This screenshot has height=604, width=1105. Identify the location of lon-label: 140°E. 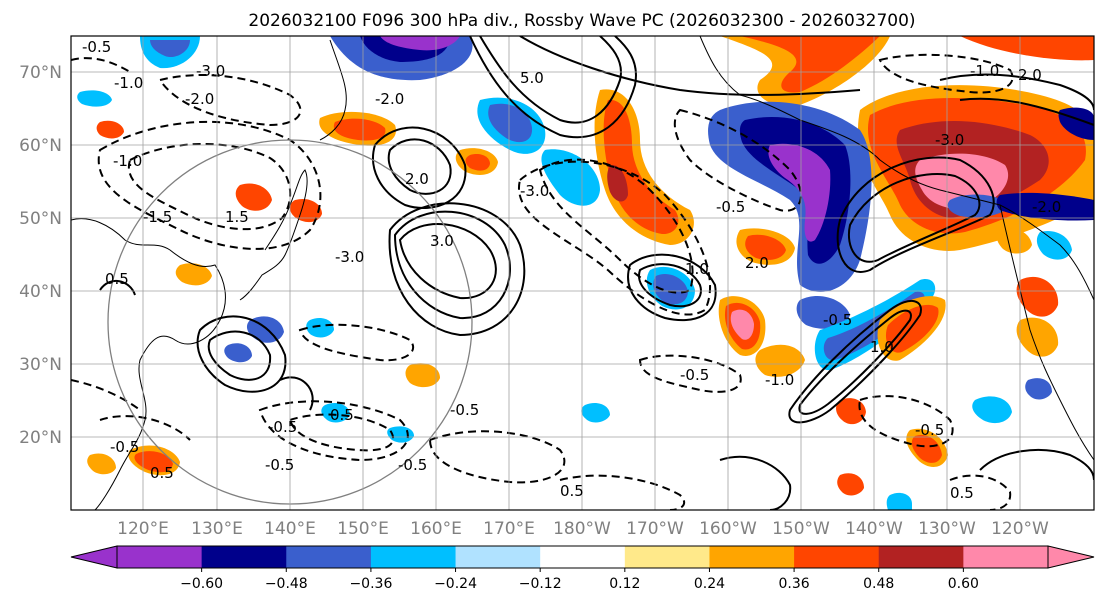
(290, 529).